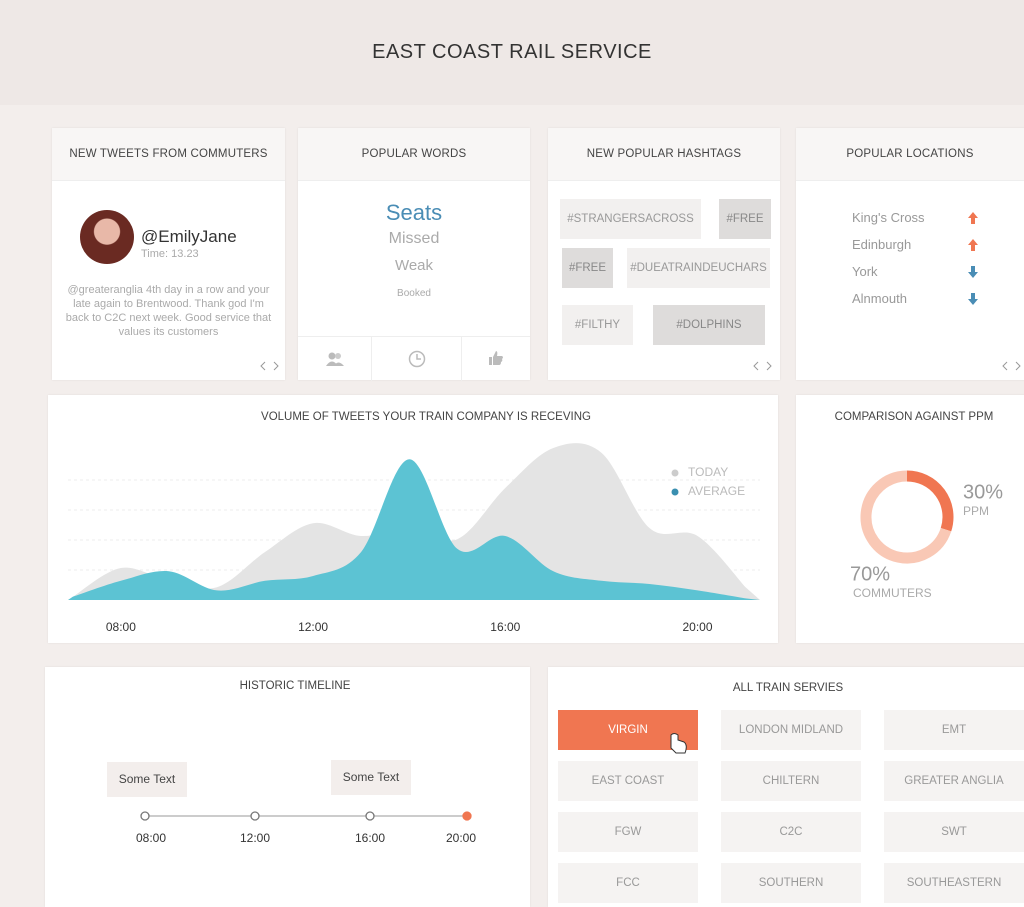  What do you see at coordinates (121, 627) in the screenshot?
I see `x-tick-label: 08:00` at bounding box center [121, 627].